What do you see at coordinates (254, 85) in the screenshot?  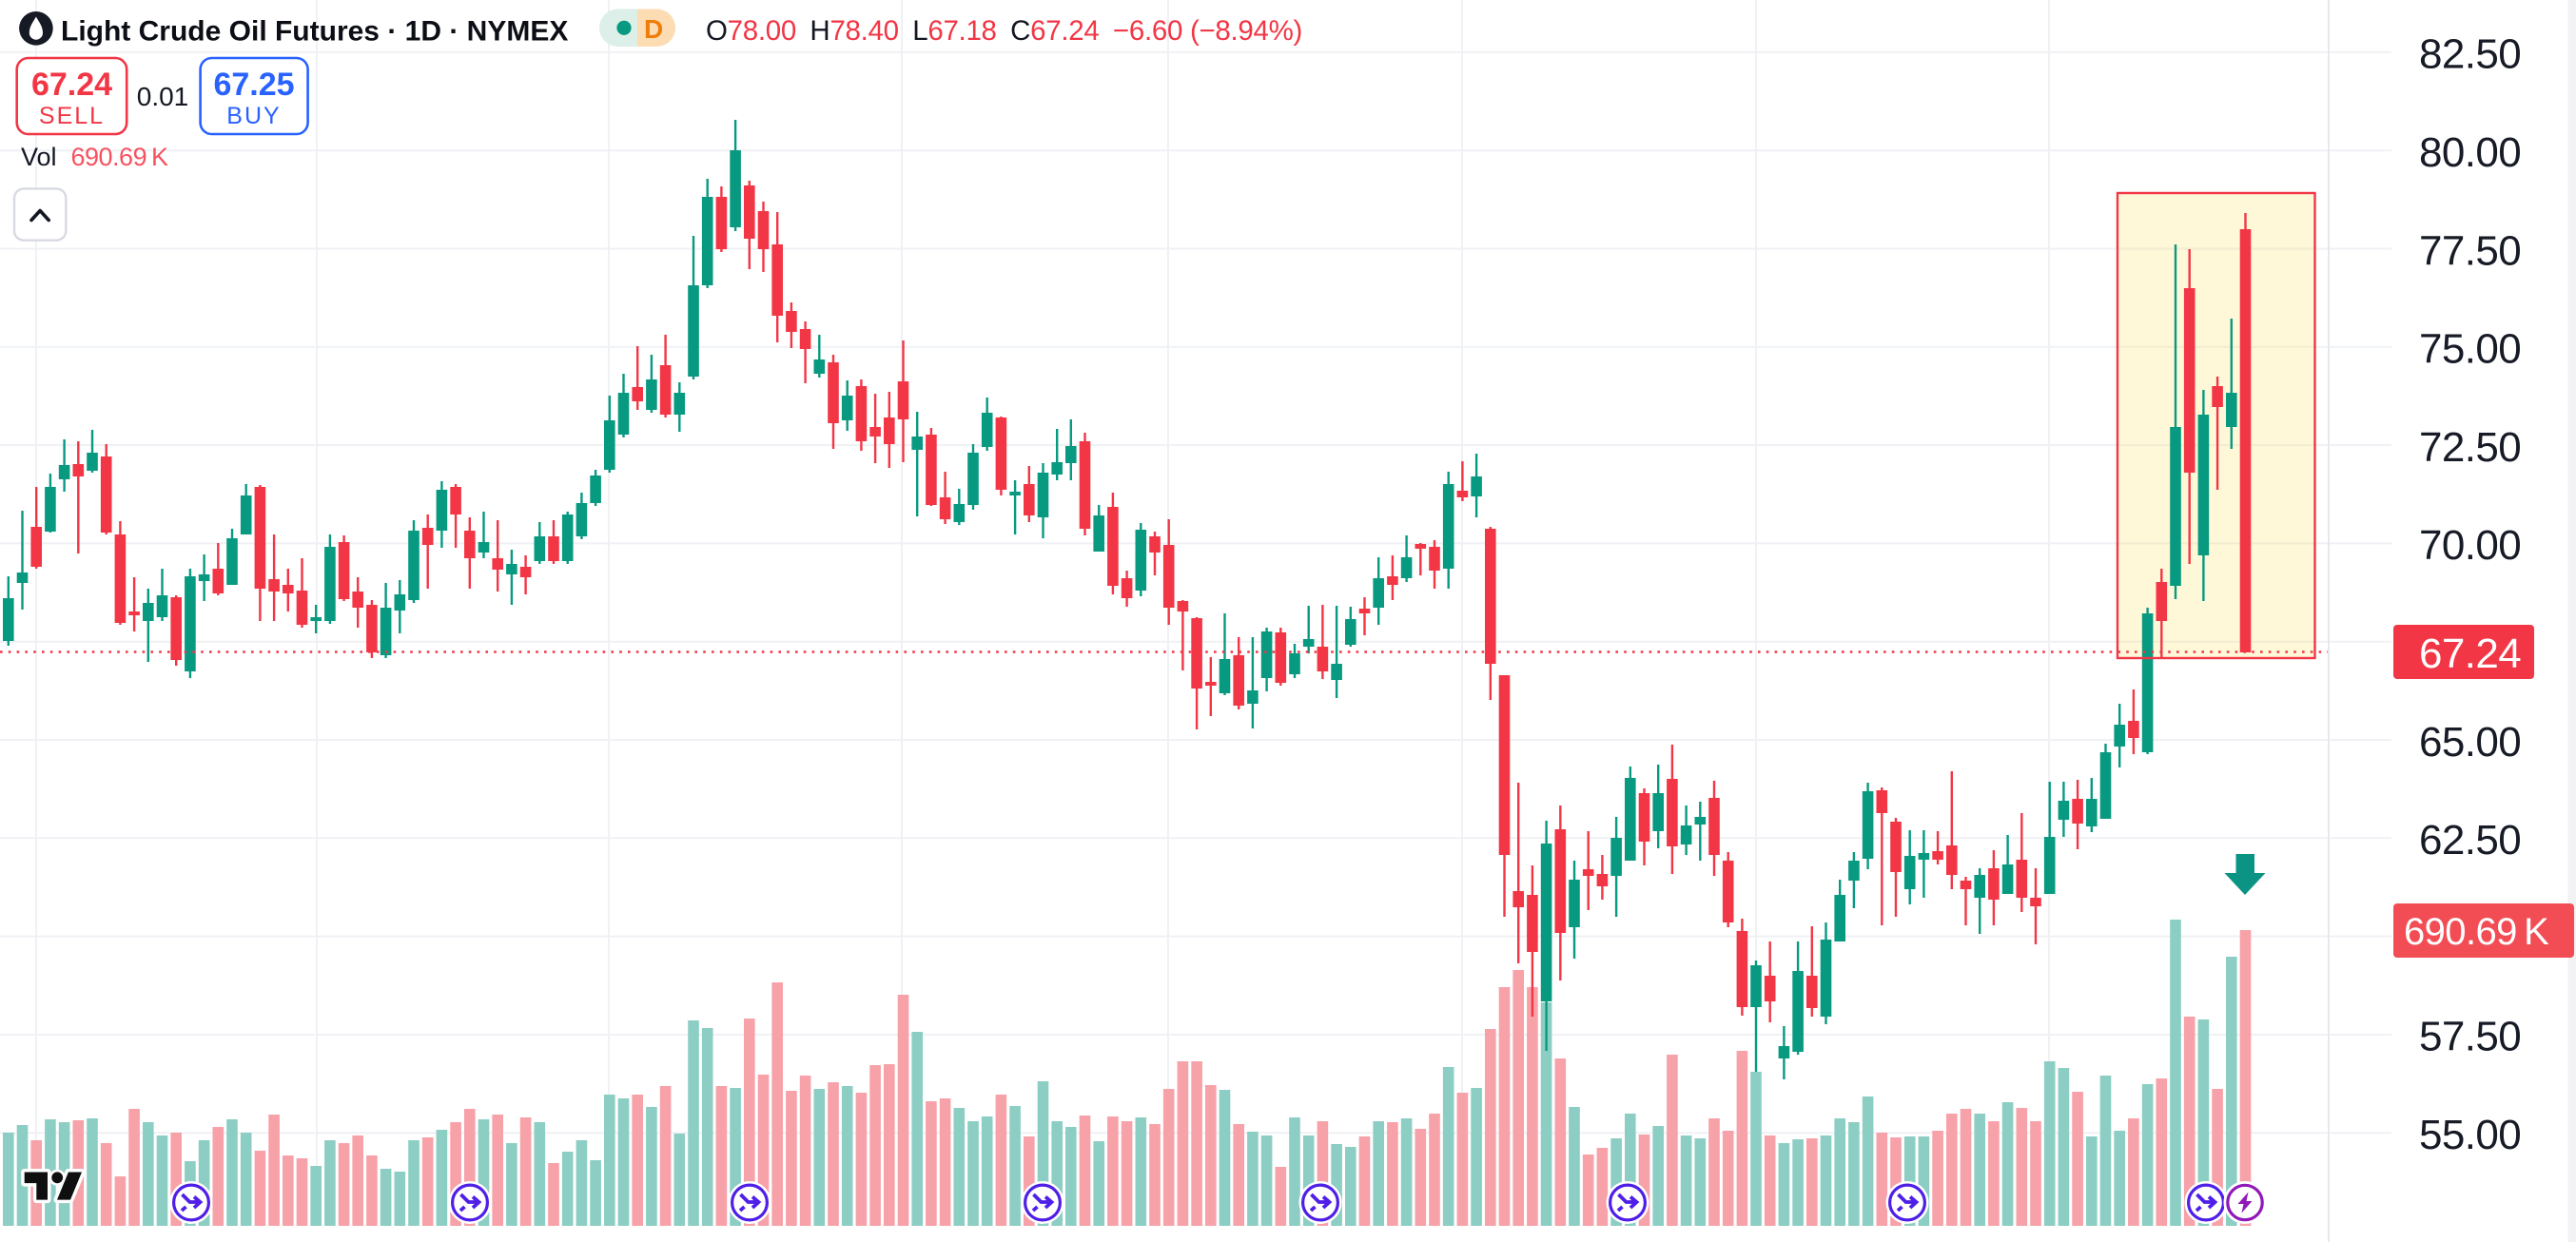 I see `svg-text: 67.25` at bounding box center [254, 85].